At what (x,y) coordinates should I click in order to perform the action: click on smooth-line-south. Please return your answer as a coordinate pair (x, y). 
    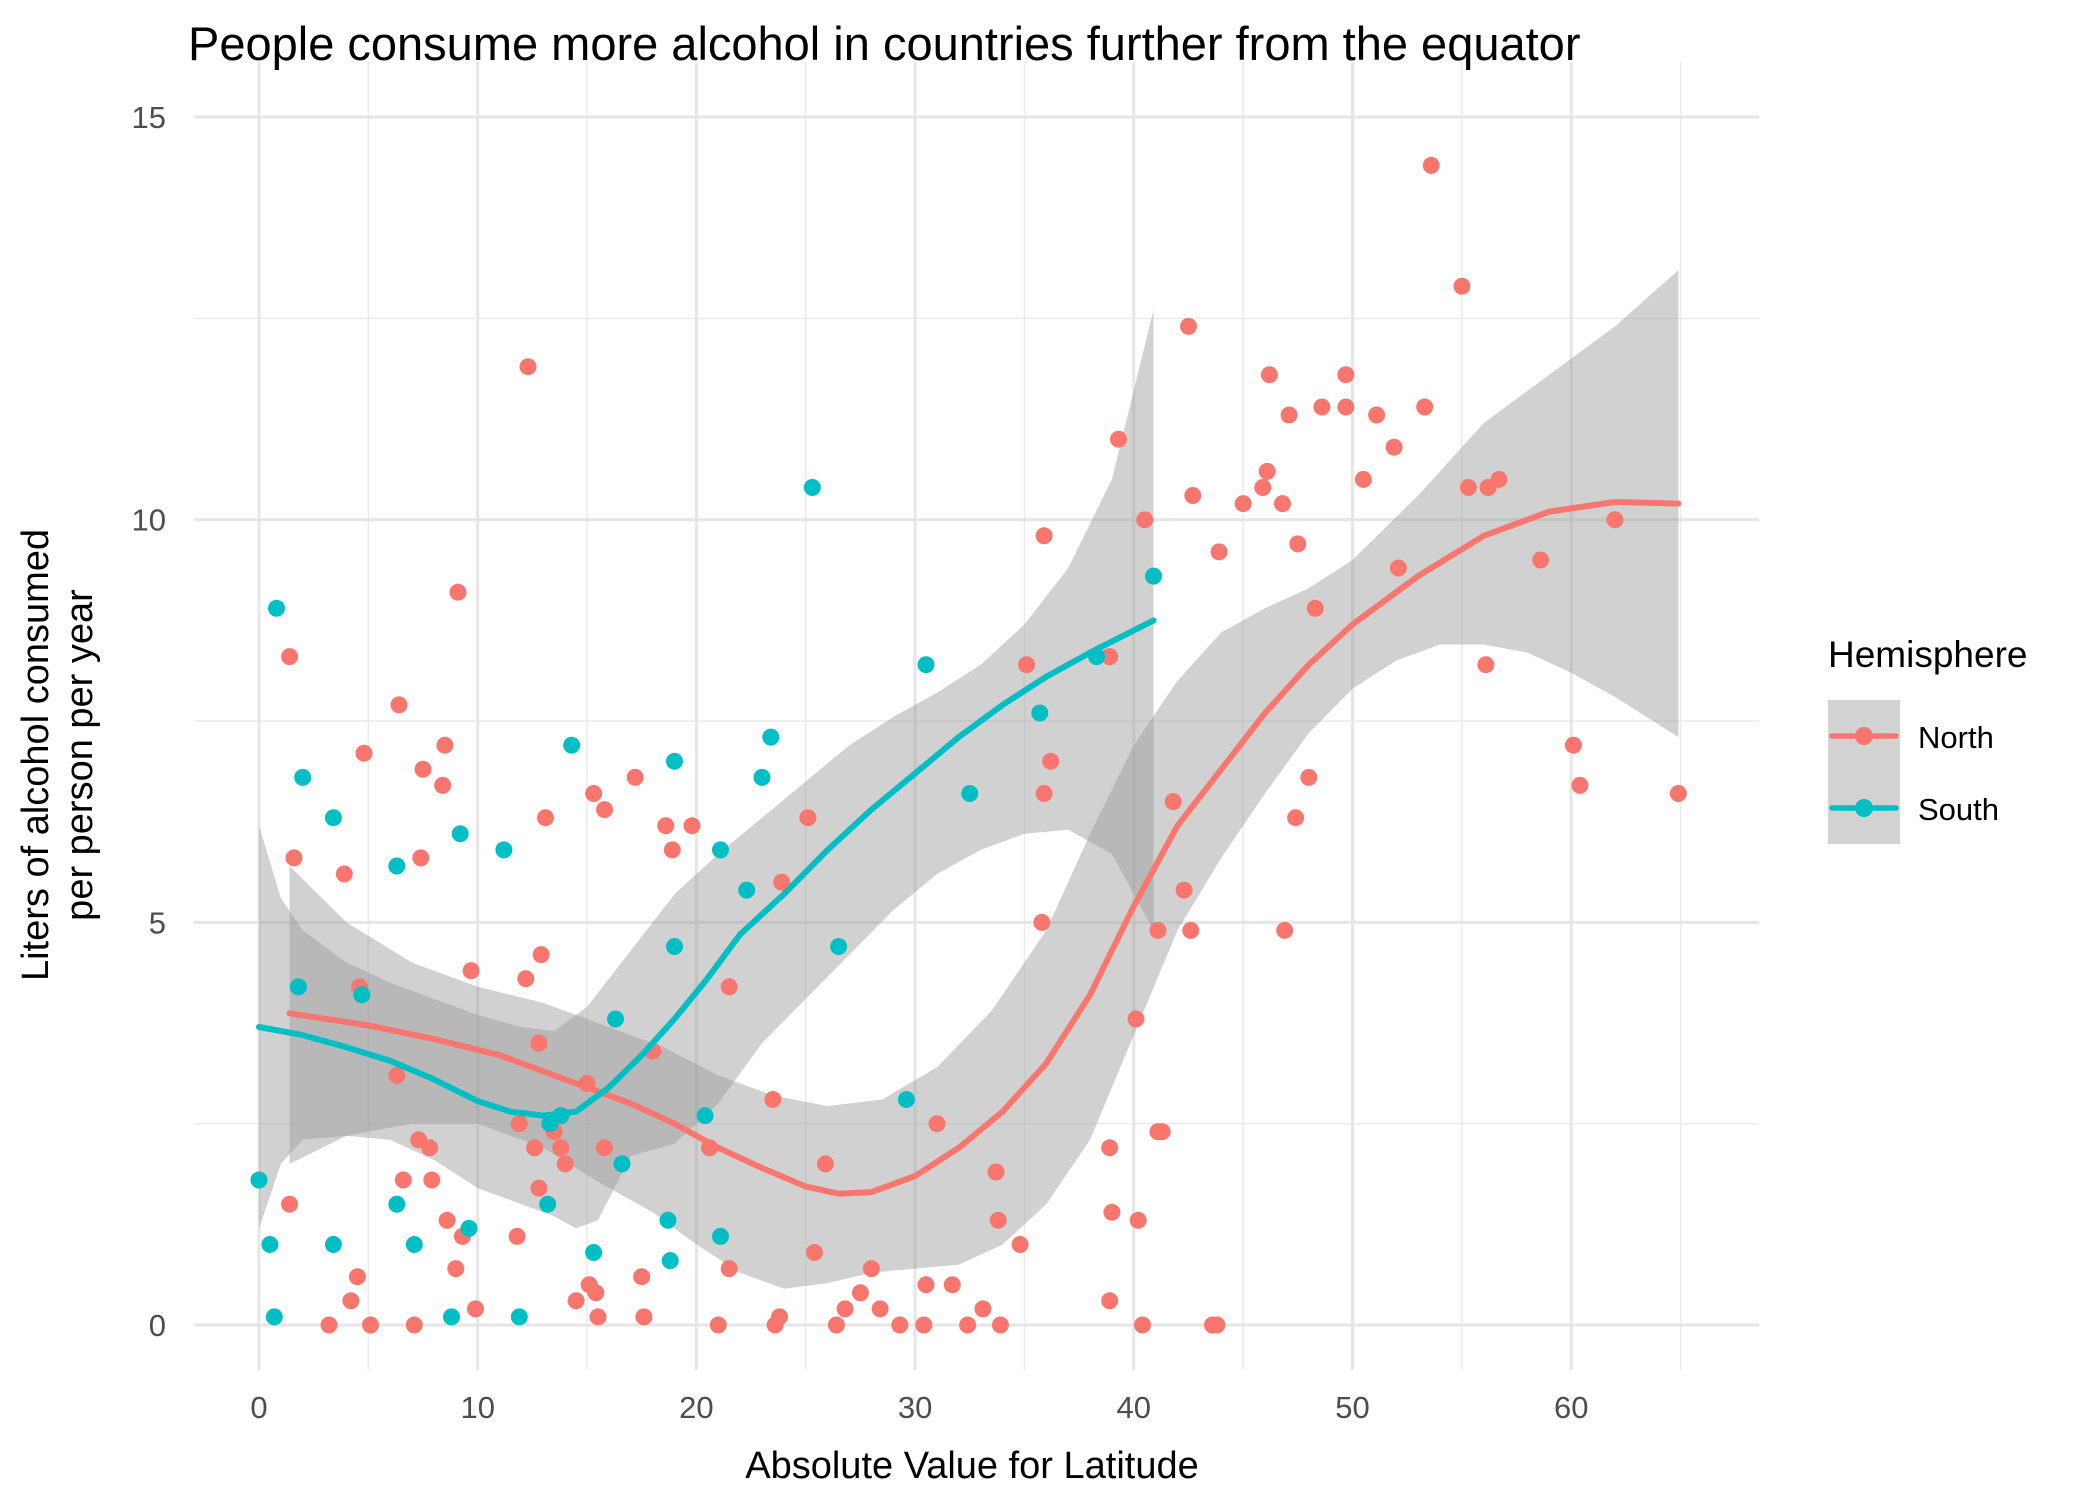
    Looking at the image, I should click on (706, 868).